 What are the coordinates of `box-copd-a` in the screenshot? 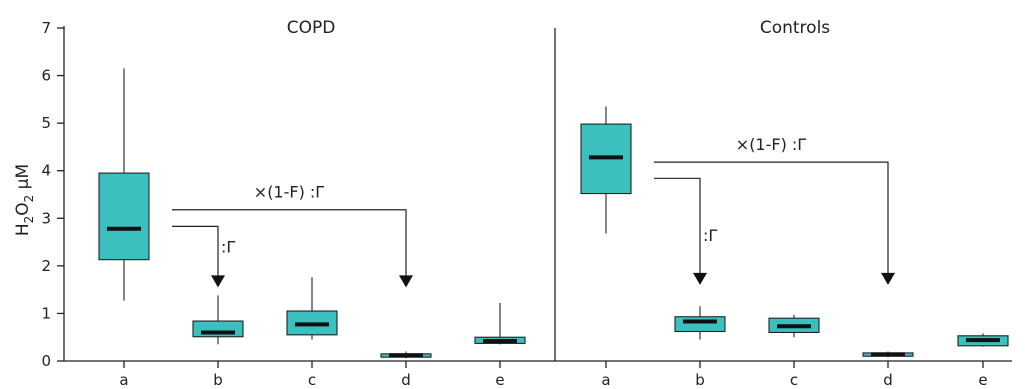 It's located at (124, 184).